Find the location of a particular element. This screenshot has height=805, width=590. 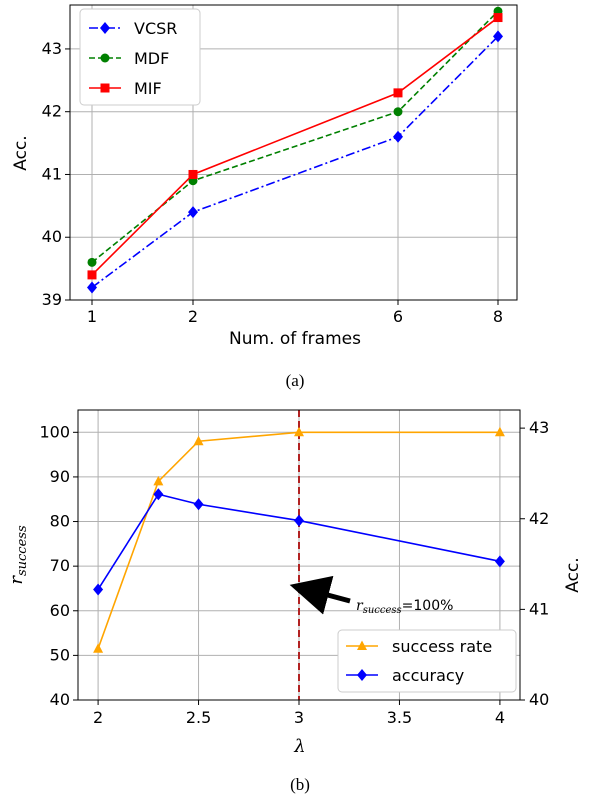

chart-a-legend-box is located at coordinates (140, 57).